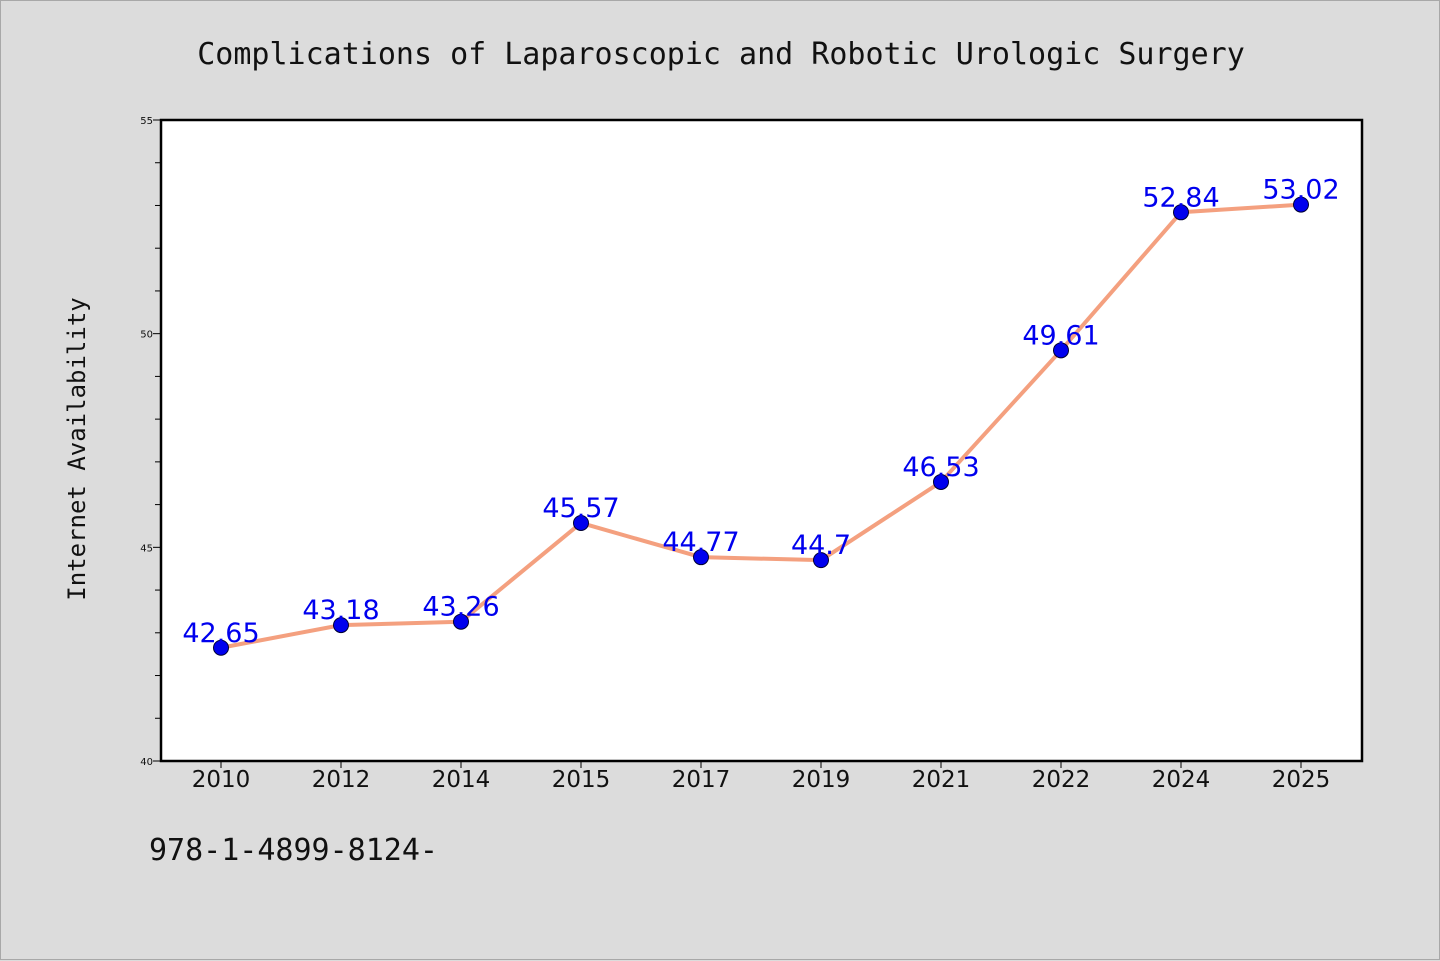 This screenshot has width=1440, height=961. Describe the element at coordinates (580, 508) in the screenshot. I see `data-label: 45.57` at that location.